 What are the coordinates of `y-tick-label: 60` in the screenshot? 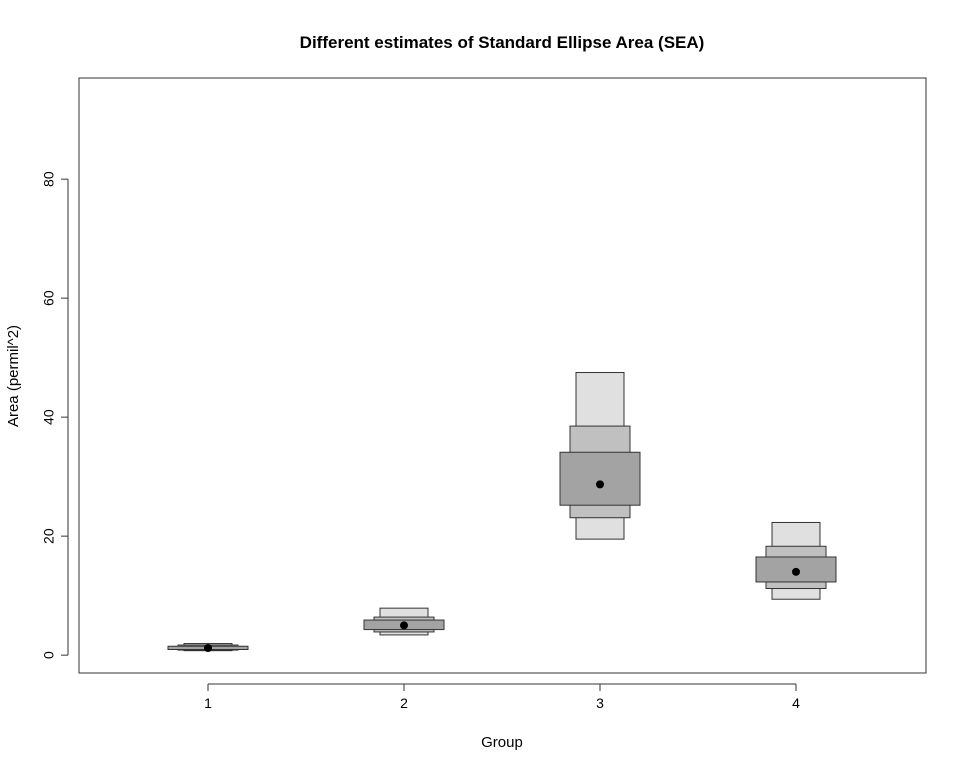 It's located at (49, 298).